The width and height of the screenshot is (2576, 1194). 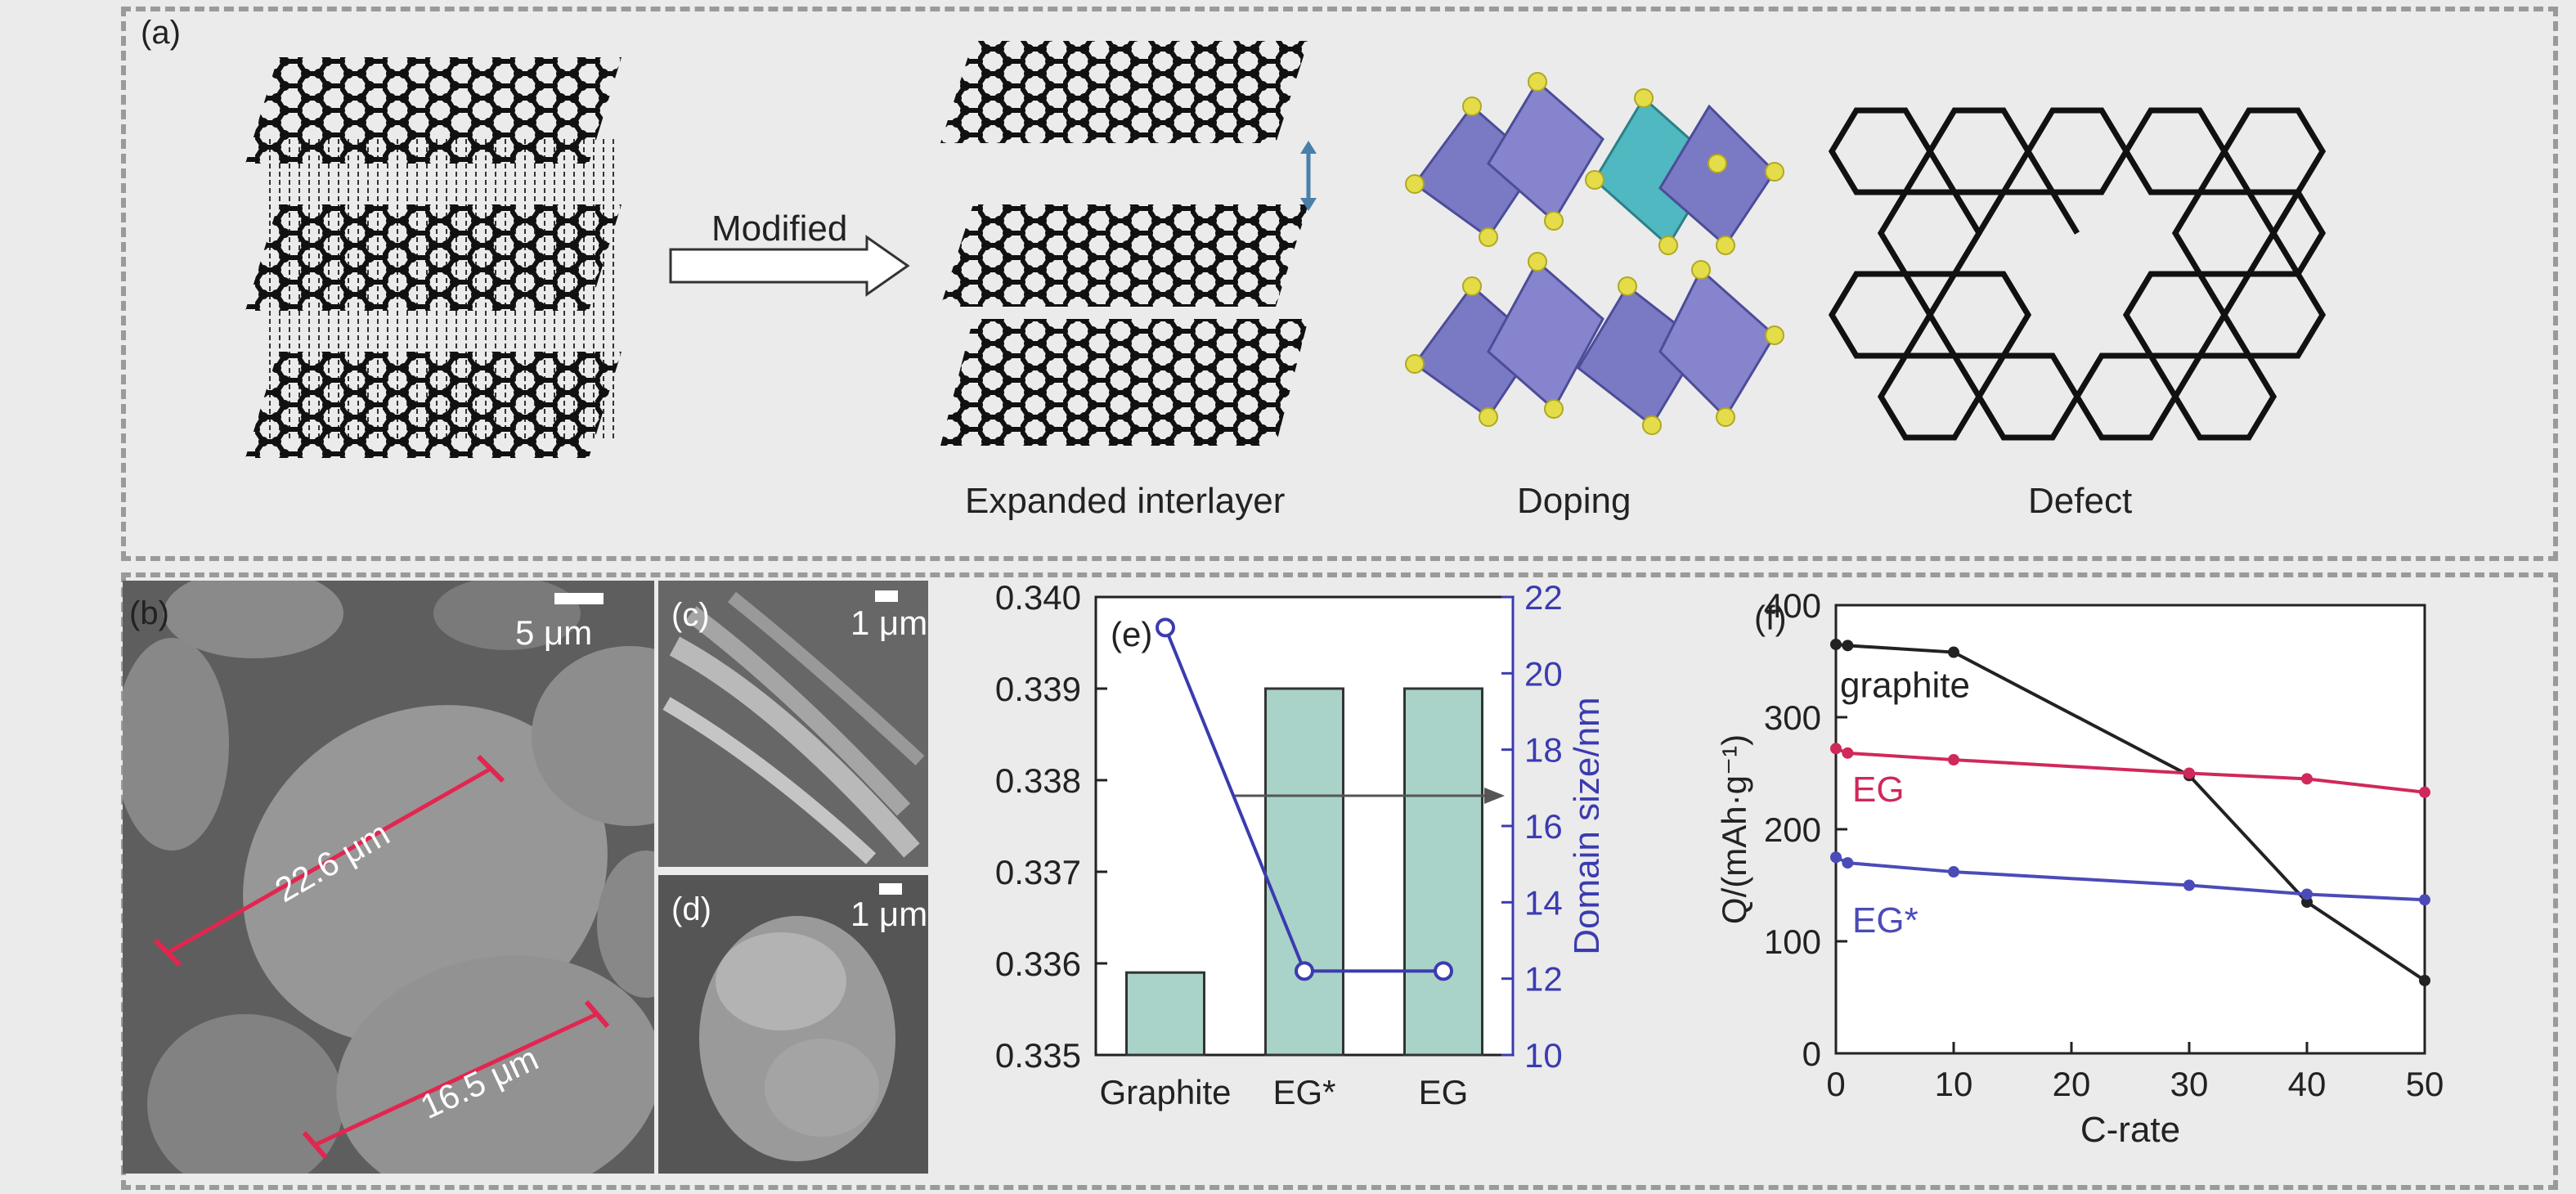 What do you see at coordinates (1543, 597) in the screenshot?
I see `right-tick-label-e: 22` at bounding box center [1543, 597].